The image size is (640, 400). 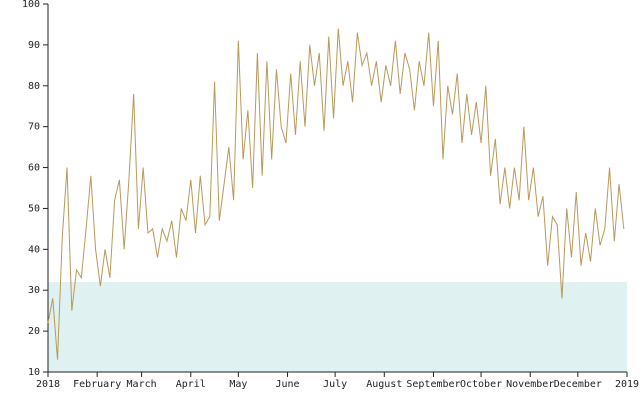 What do you see at coordinates (433, 384) in the screenshot?
I see `x-tick-label: September` at bounding box center [433, 384].